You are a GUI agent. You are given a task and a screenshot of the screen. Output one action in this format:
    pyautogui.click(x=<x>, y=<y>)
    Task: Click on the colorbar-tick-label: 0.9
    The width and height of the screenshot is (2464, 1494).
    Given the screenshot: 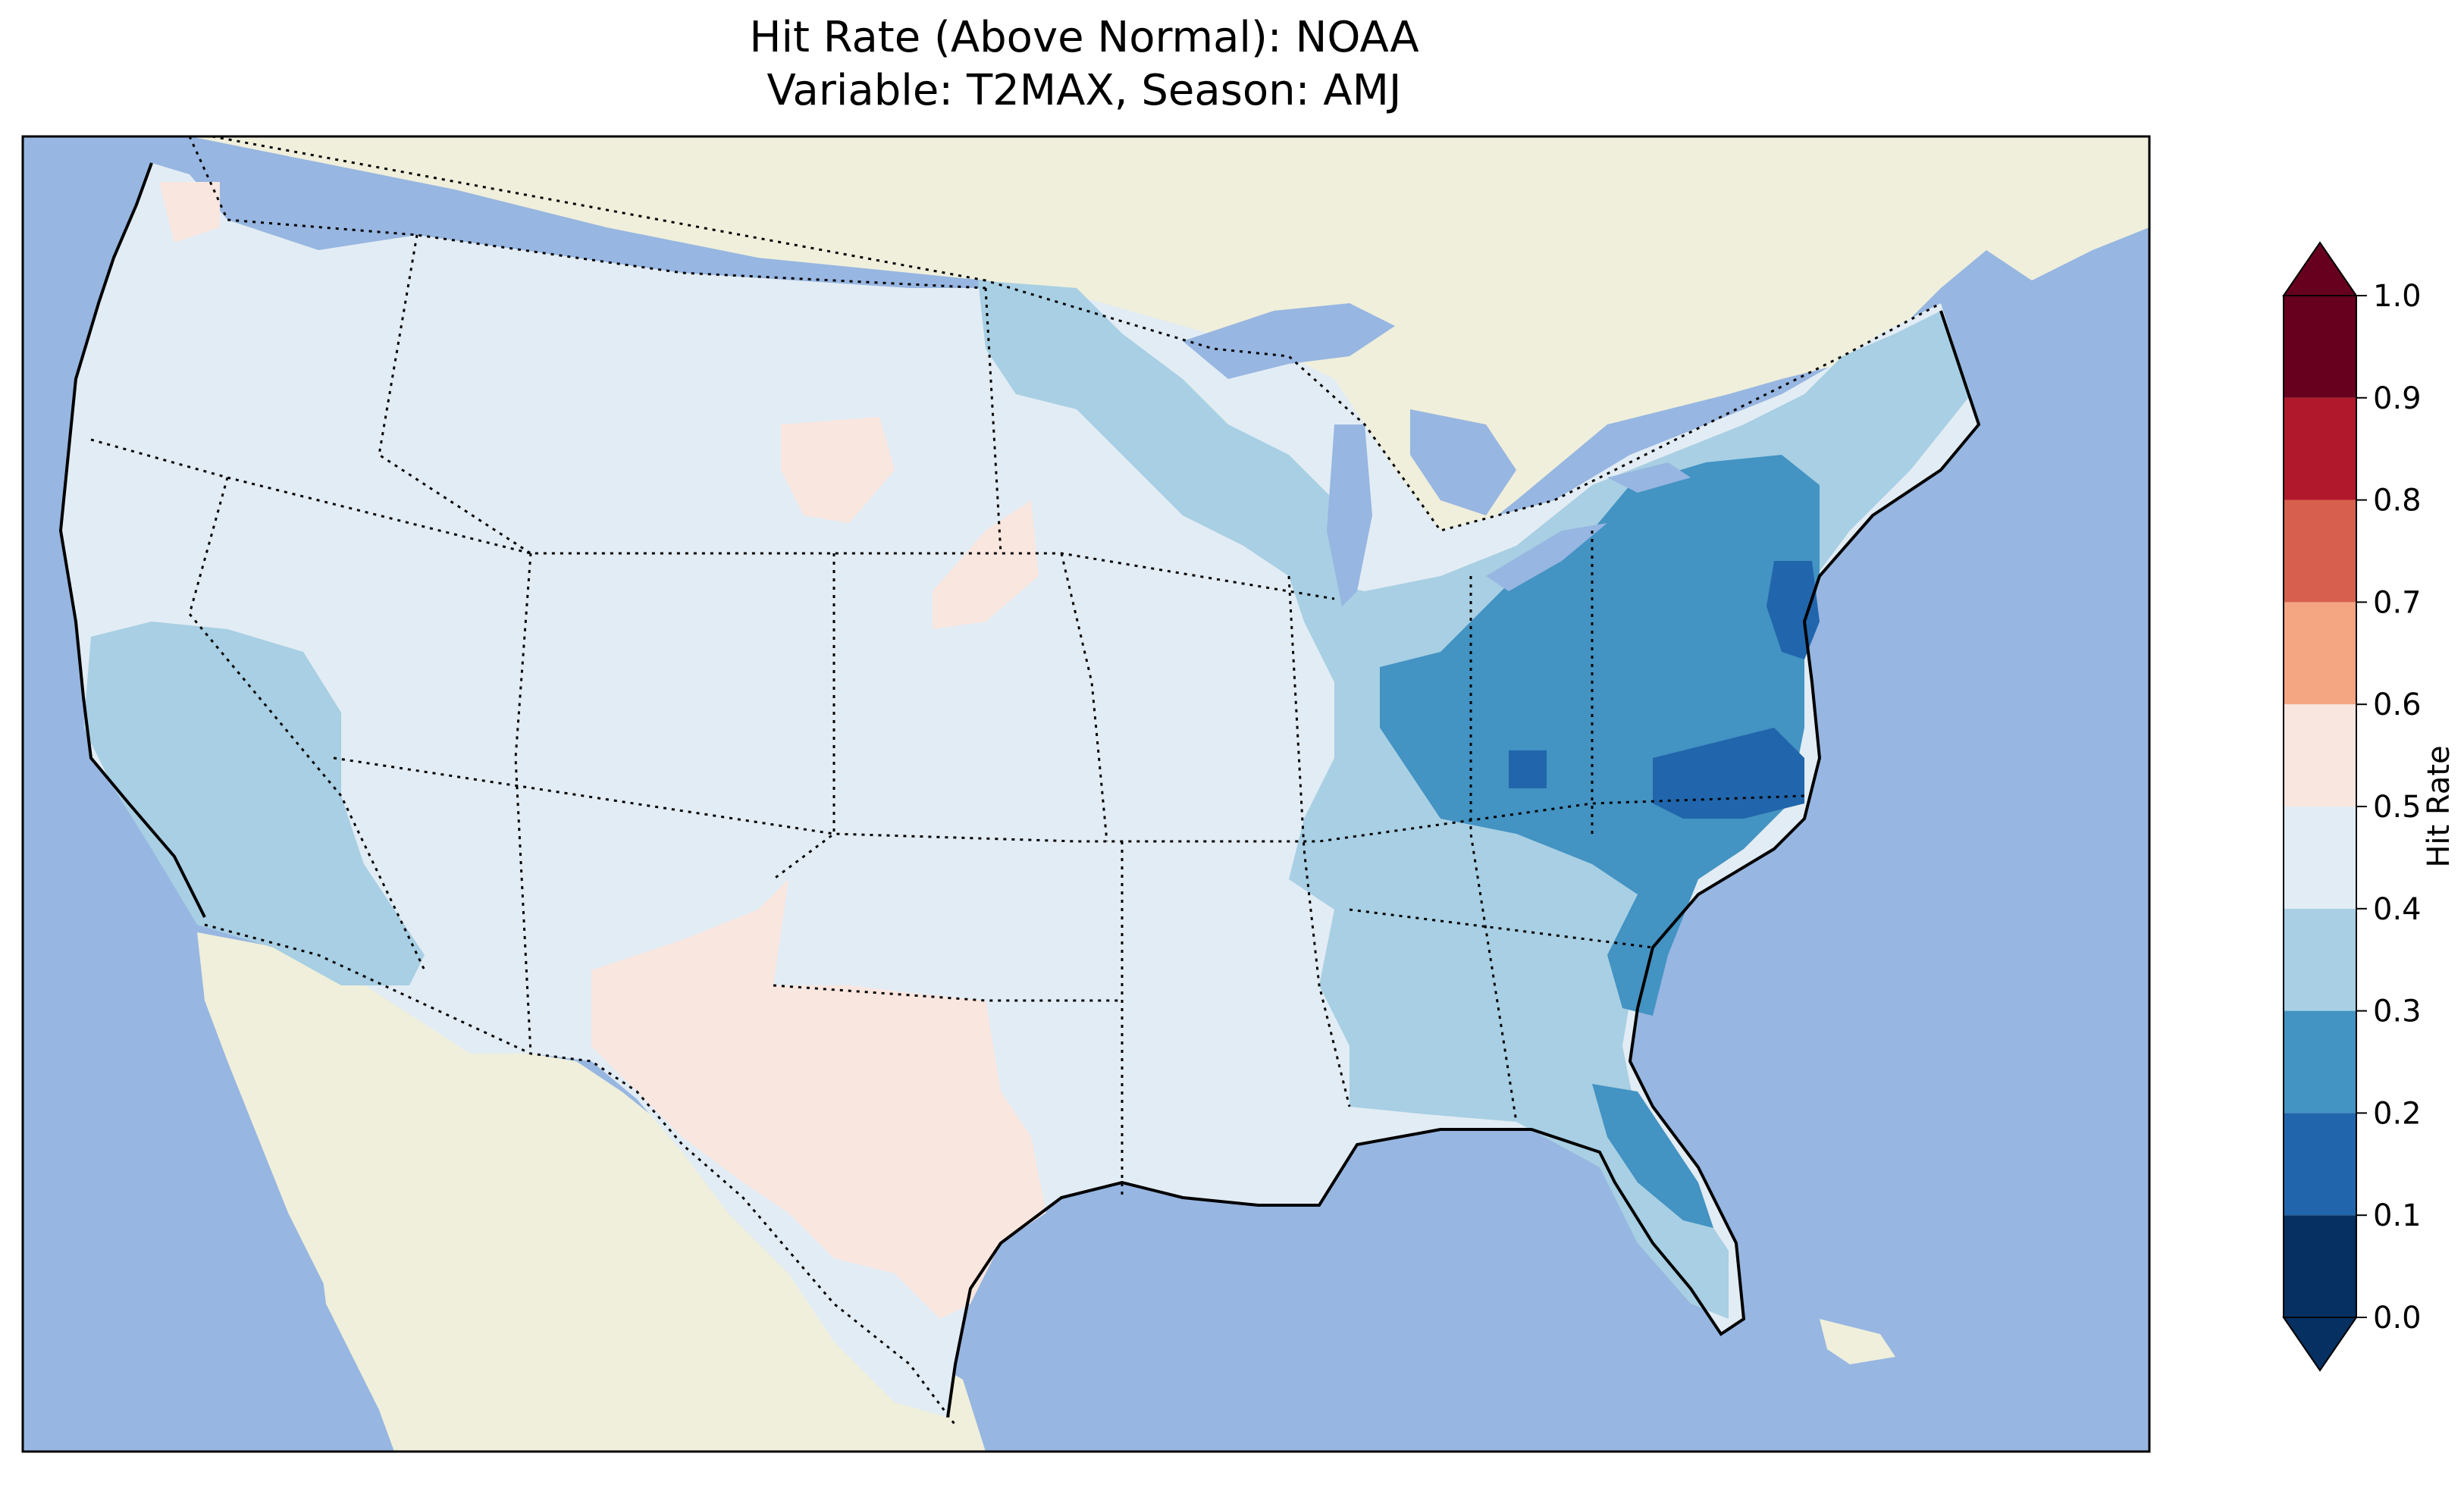 What is the action you would take?
    pyautogui.click(x=2397, y=398)
    